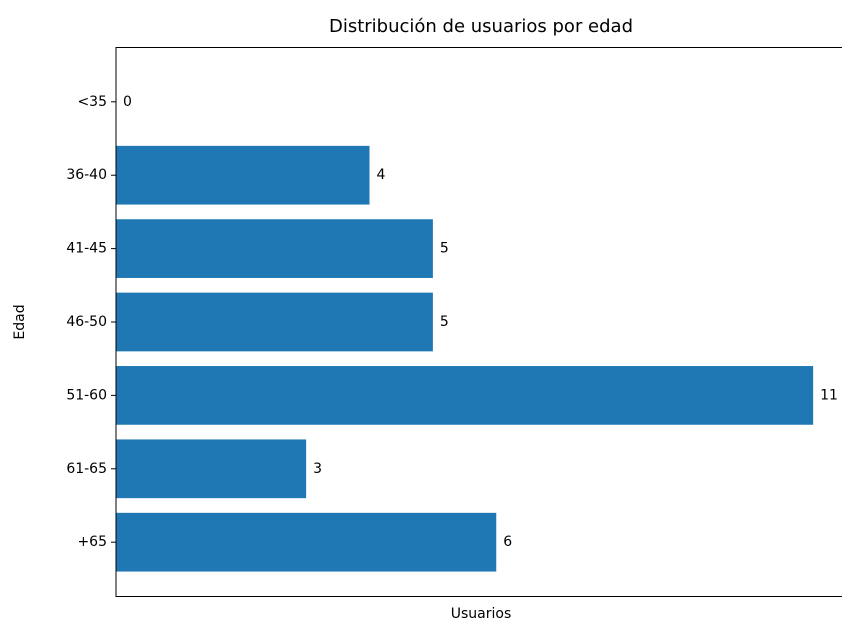 This screenshot has width=842, height=624. What do you see at coordinates (127, 102) in the screenshot?
I see `data-label: 0` at bounding box center [127, 102].